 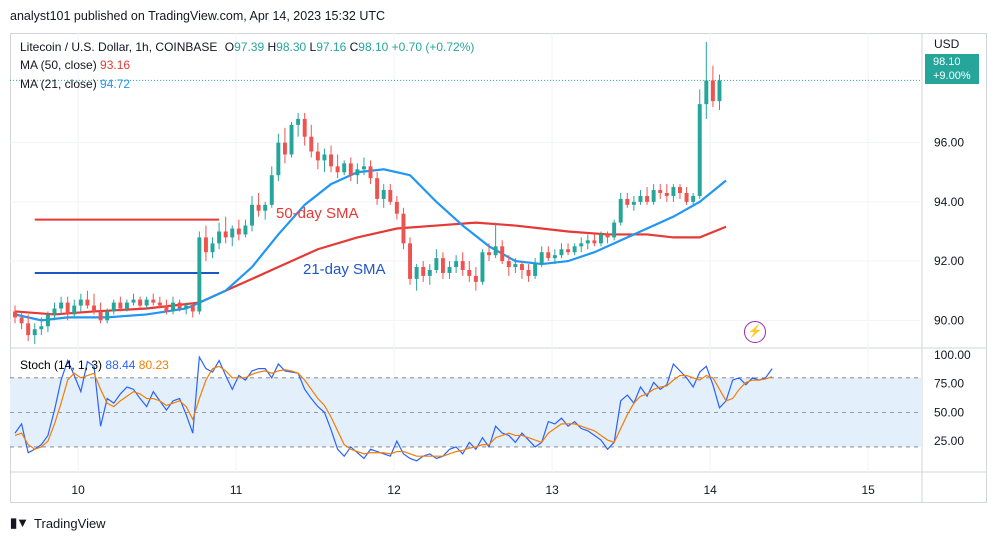 I want to click on high-label: H, so click(x=272, y=47).